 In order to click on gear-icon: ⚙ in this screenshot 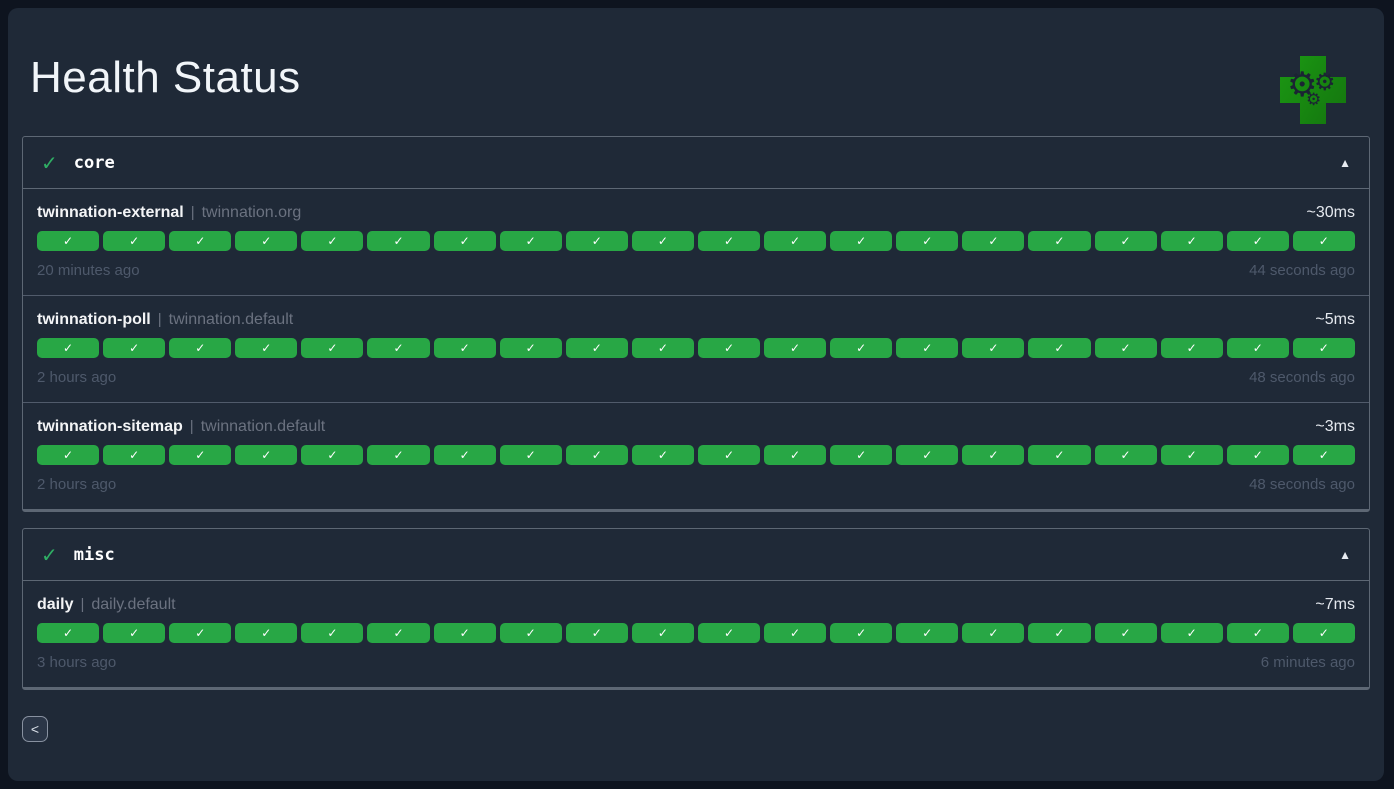, I will do `click(1314, 100)`.